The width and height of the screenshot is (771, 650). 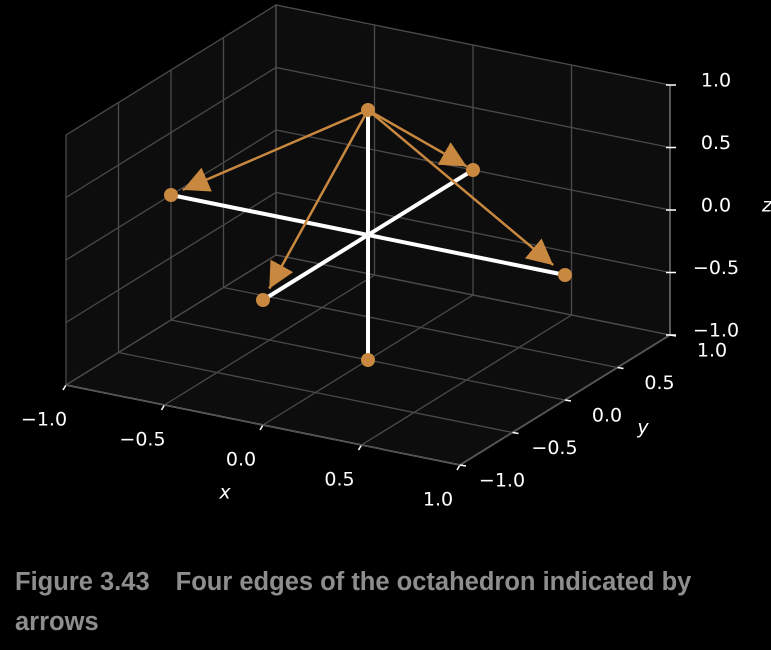 I want to click on y-tick-label: −1.0, so click(x=502, y=481).